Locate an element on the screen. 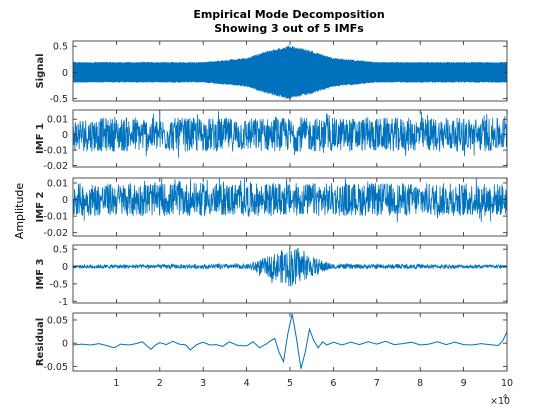 This screenshot has width=560, height=420. x-exponent-power: 4 is located at coordinates (505, 397).